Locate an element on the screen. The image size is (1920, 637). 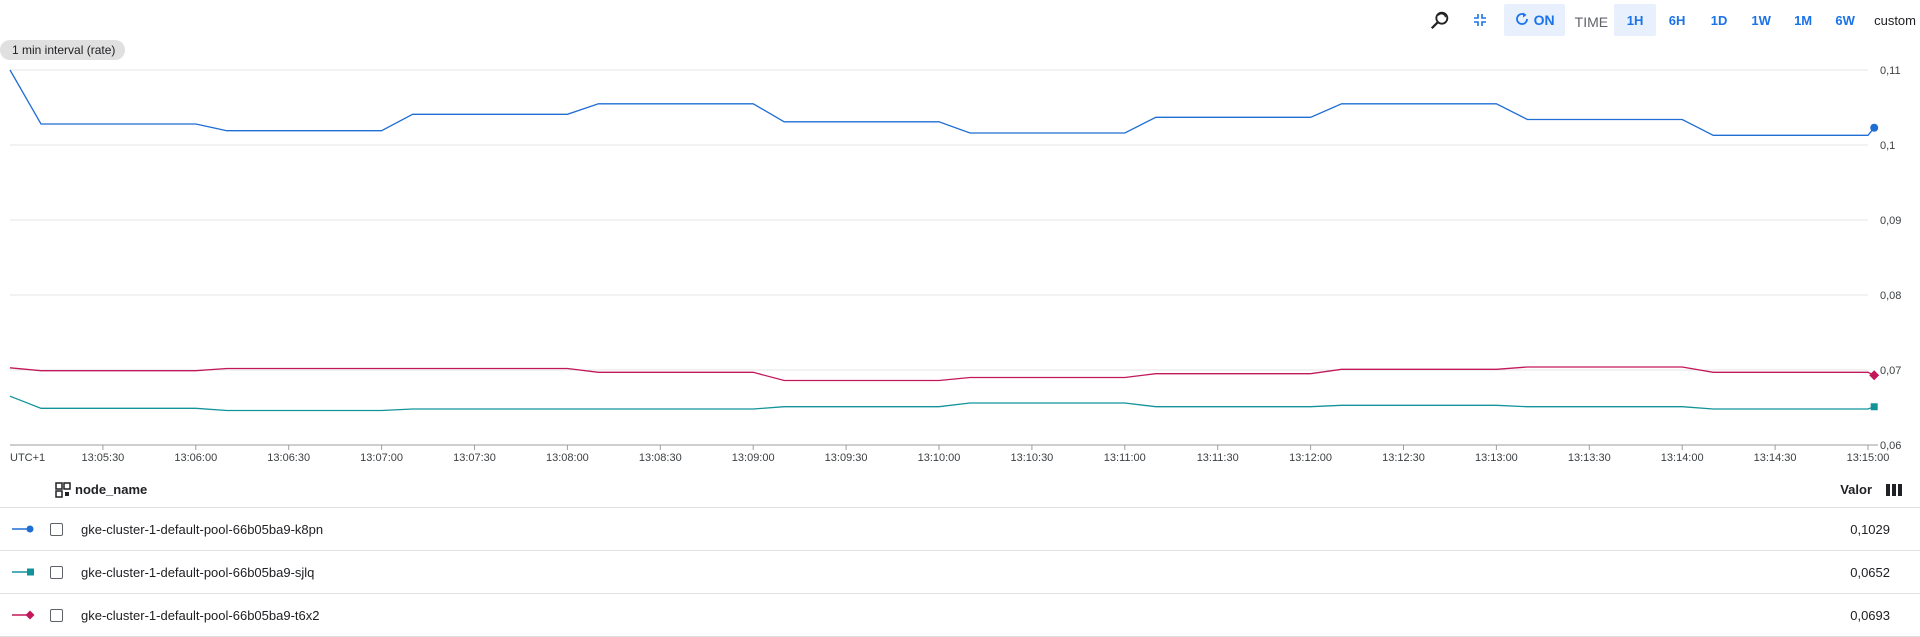
column-header-node-name: node_name is located at coordinates (111, 489).